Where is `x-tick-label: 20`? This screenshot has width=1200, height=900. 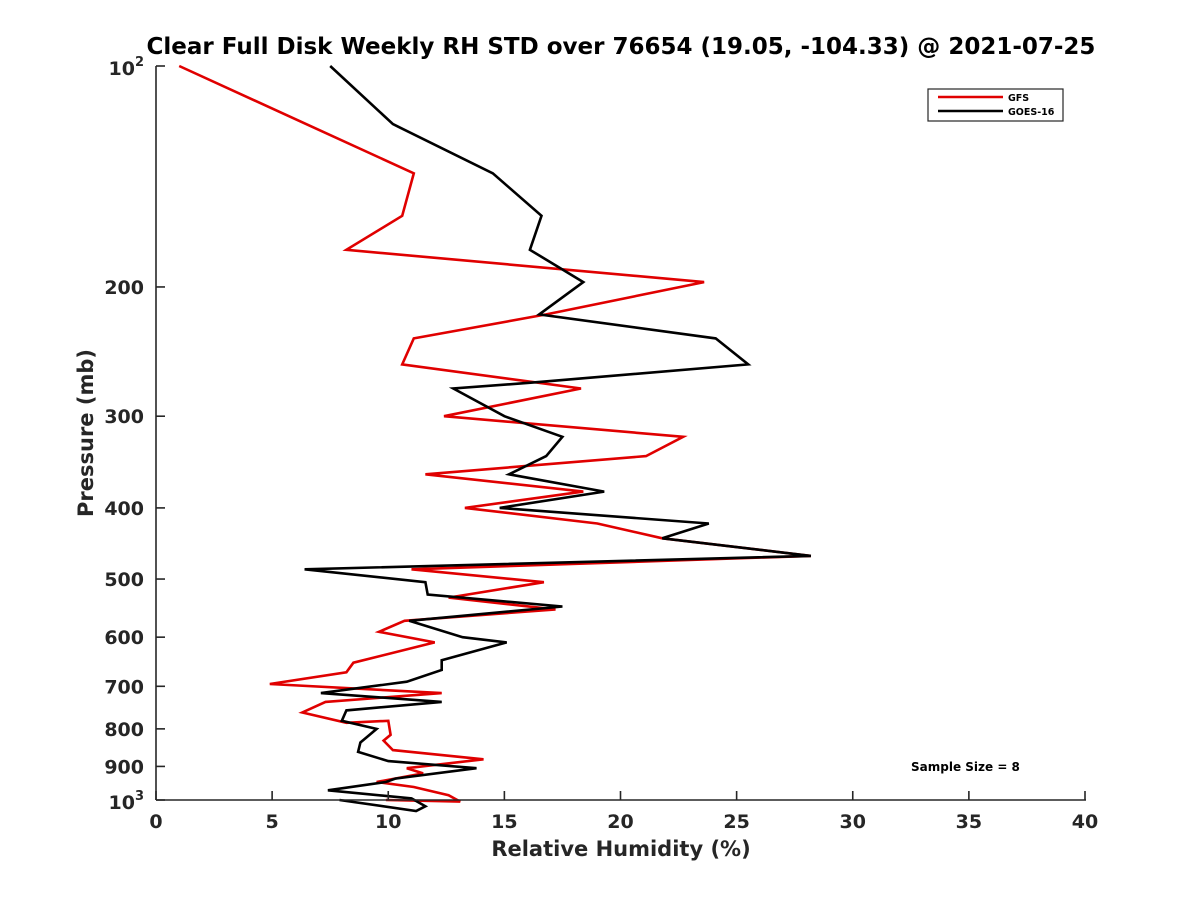 x-tick-label: 20 is located at coordinates (620, 822).